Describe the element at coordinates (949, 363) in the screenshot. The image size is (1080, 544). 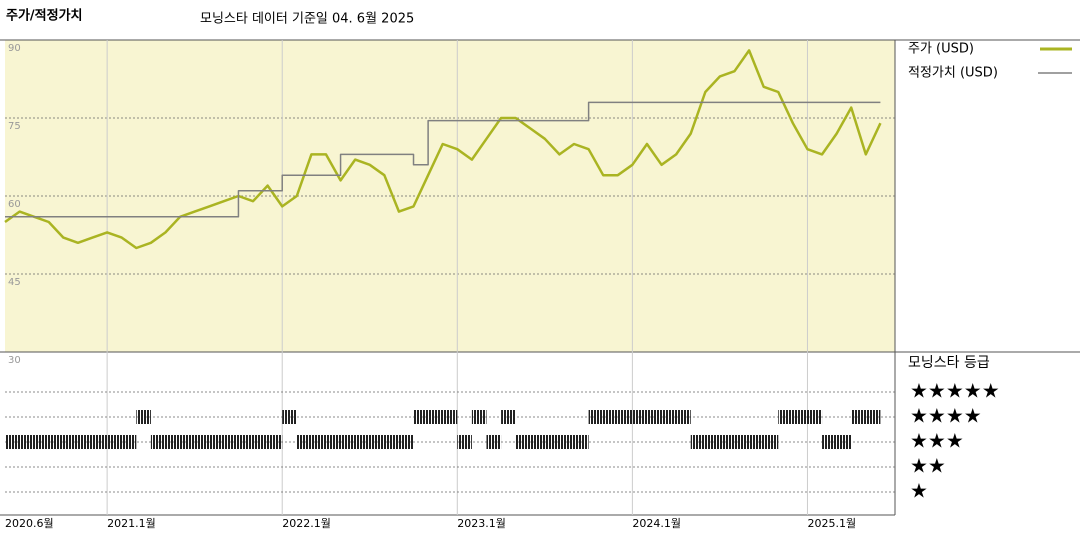
I see `rating-title: 모닝스타 등급` at that location.